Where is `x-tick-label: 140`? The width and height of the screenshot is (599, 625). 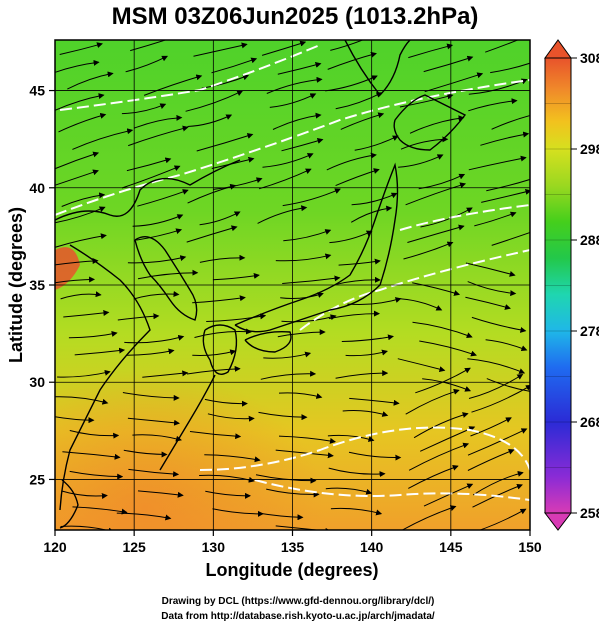
x-tick-label: 140 is located at coordinates (372, 547).